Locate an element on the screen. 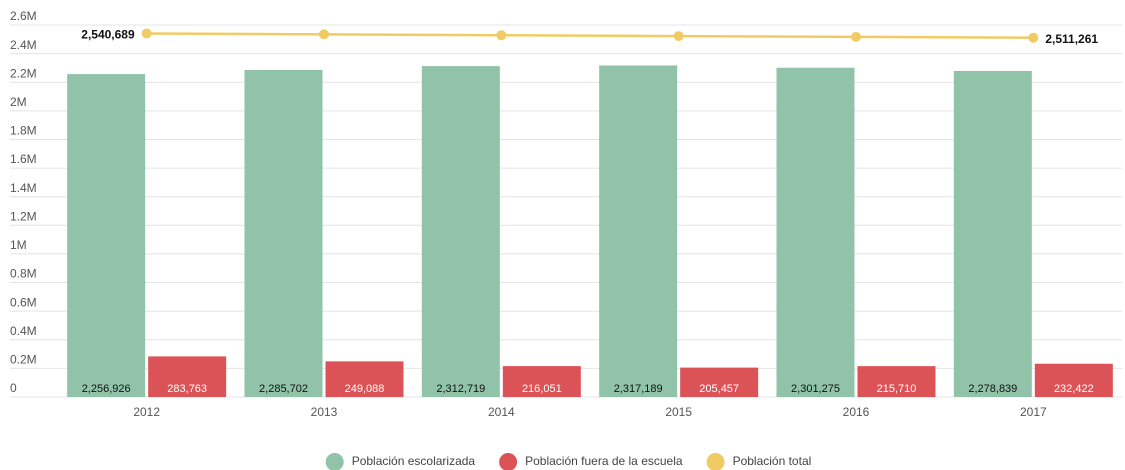  legend-label: Población fuera de la escuela is located at coordinates (604, 461).